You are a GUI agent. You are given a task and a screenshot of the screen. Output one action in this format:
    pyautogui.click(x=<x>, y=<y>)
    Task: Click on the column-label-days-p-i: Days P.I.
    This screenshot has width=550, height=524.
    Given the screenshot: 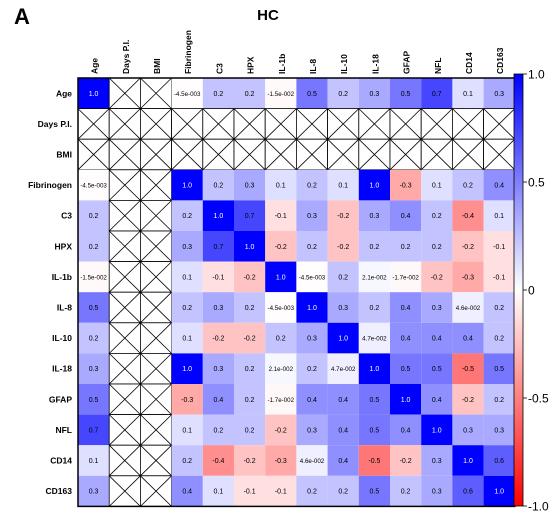 What is the action you would take?
    pyautogui.click(x=126, y=57)
    